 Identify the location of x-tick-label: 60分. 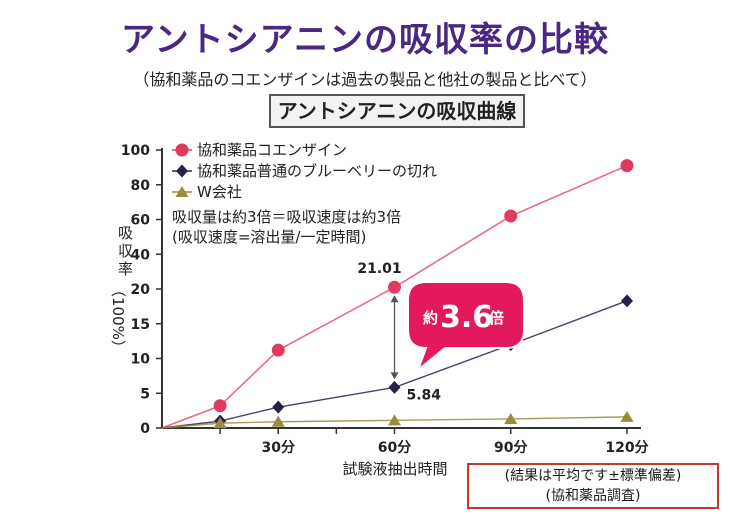
(394, 448).